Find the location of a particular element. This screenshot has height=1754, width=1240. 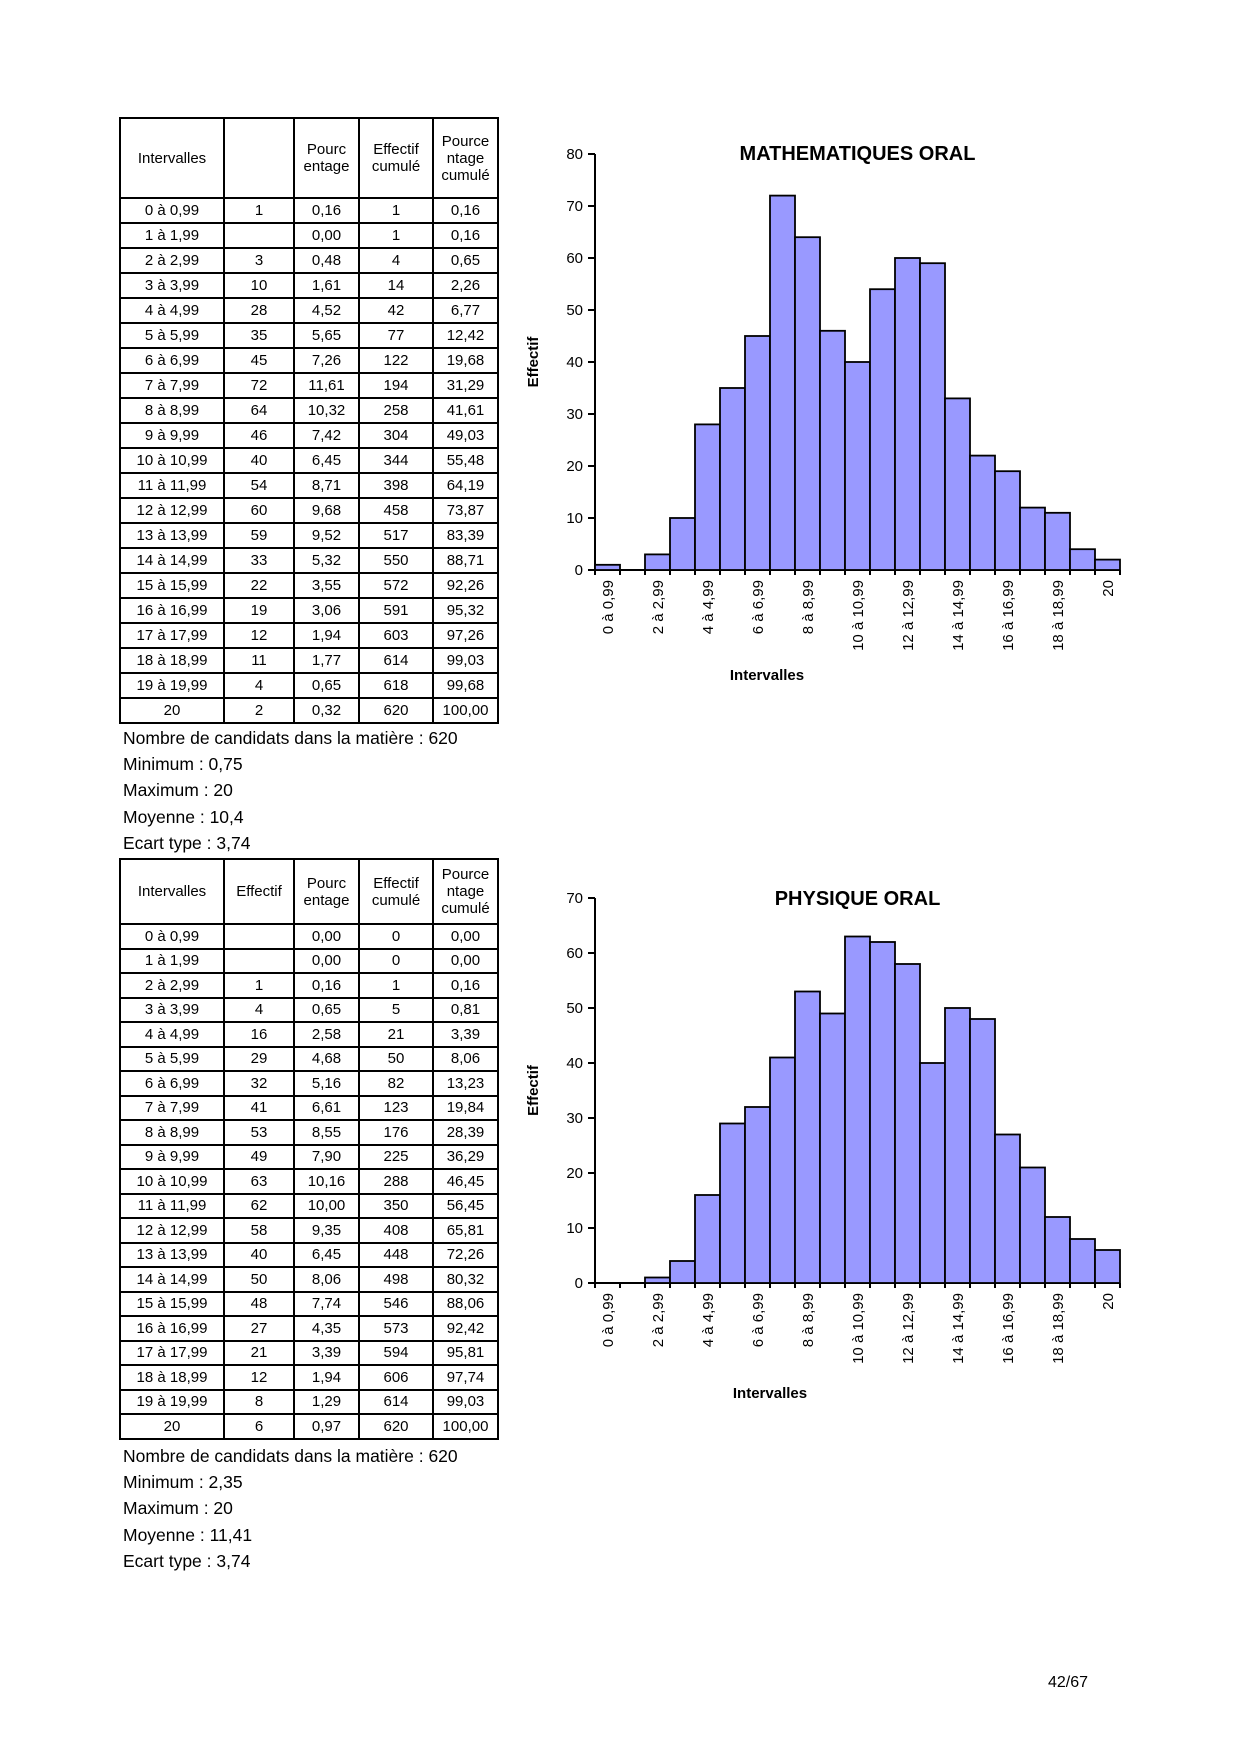

table-cell: 46 is located at coordinates (259, 435).